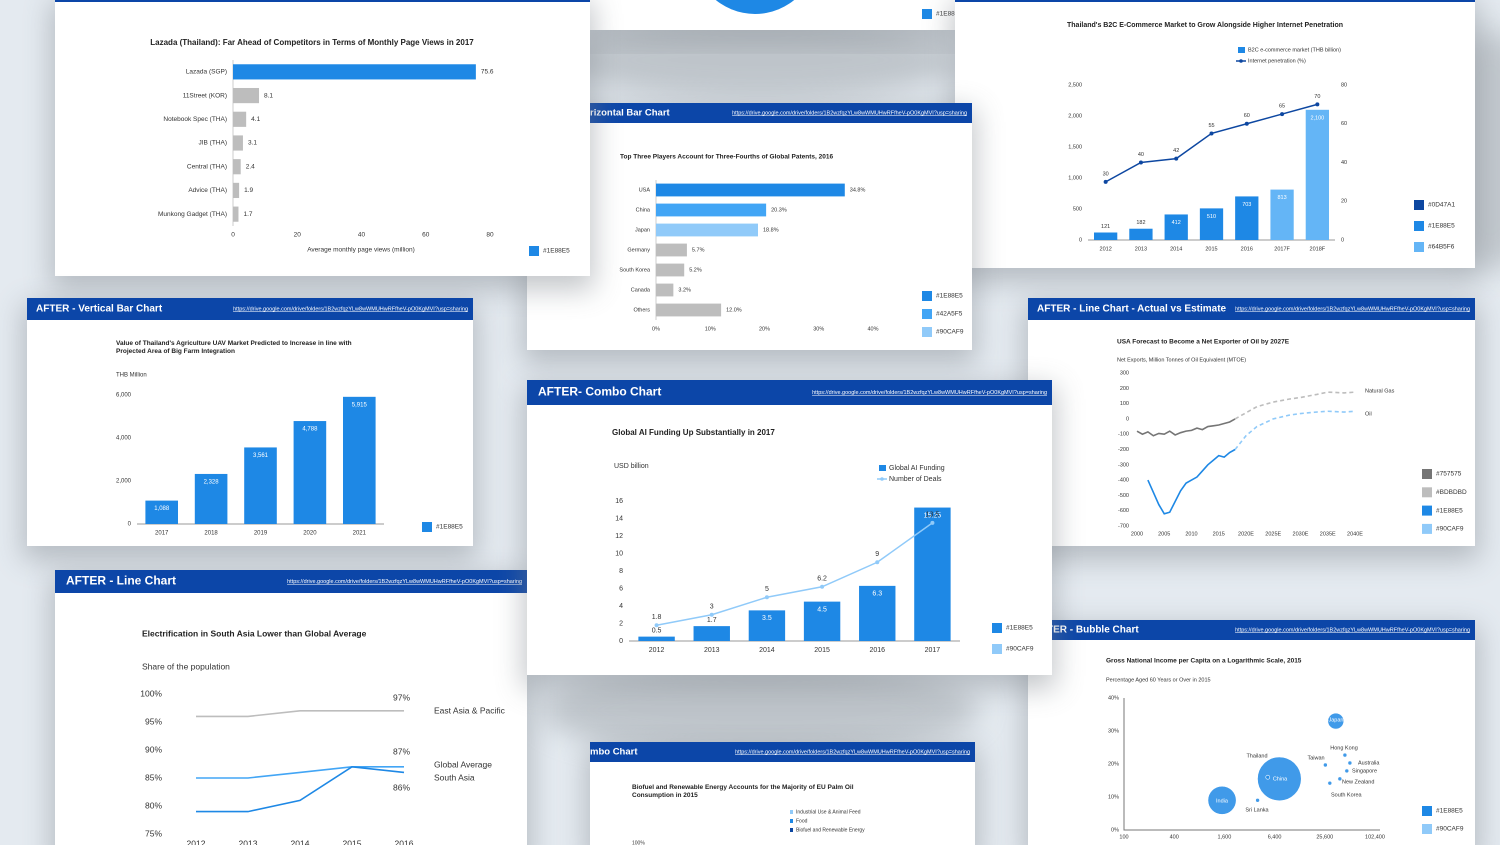 The width and height of the screenshot is (1500, 845). What do you see at coordinates (153, 777) in the screenshot?
I see `y-tick-label: 85%` at bounding box center [153, 777].